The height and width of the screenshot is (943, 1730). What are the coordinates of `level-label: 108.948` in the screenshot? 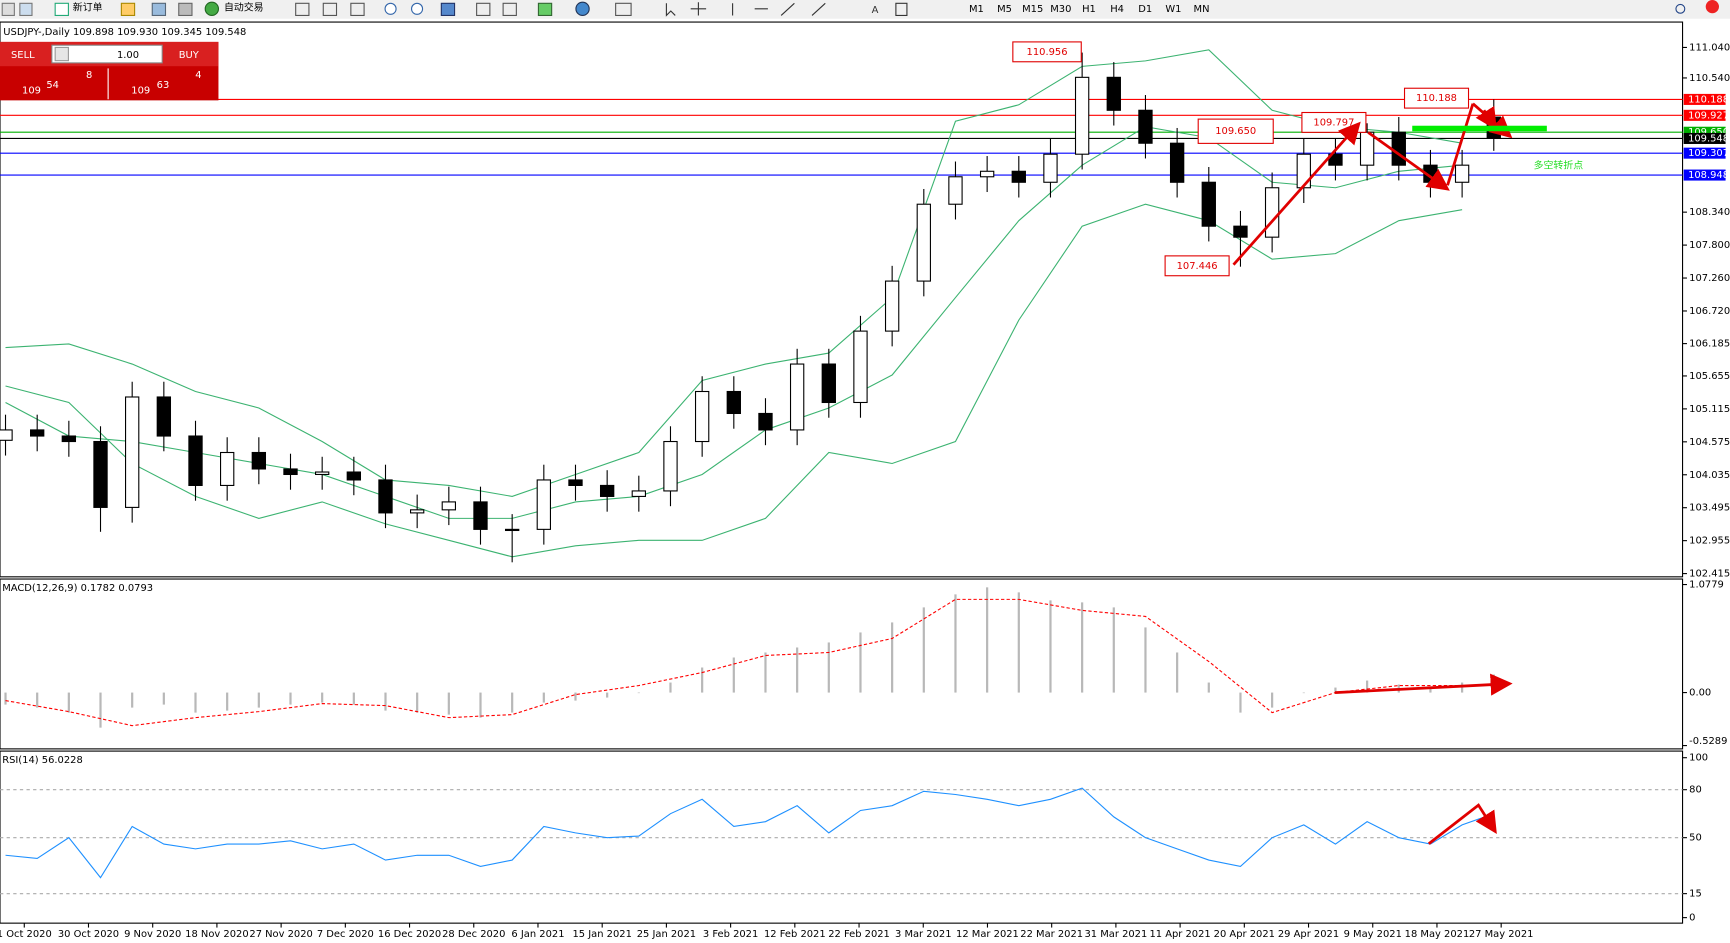 It's located at (1708, 175).